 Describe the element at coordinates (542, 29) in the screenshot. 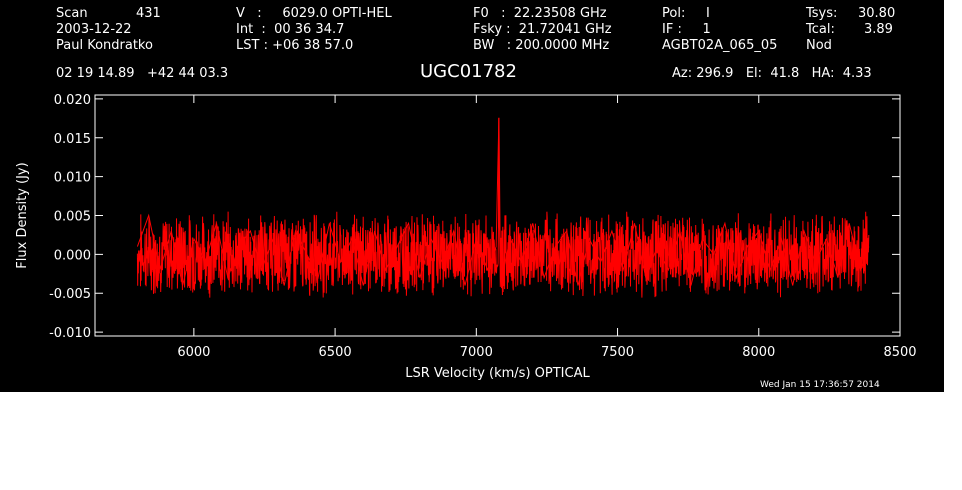

I see `sky-frequency: Fsky : 21.72041 GHz` at that location.